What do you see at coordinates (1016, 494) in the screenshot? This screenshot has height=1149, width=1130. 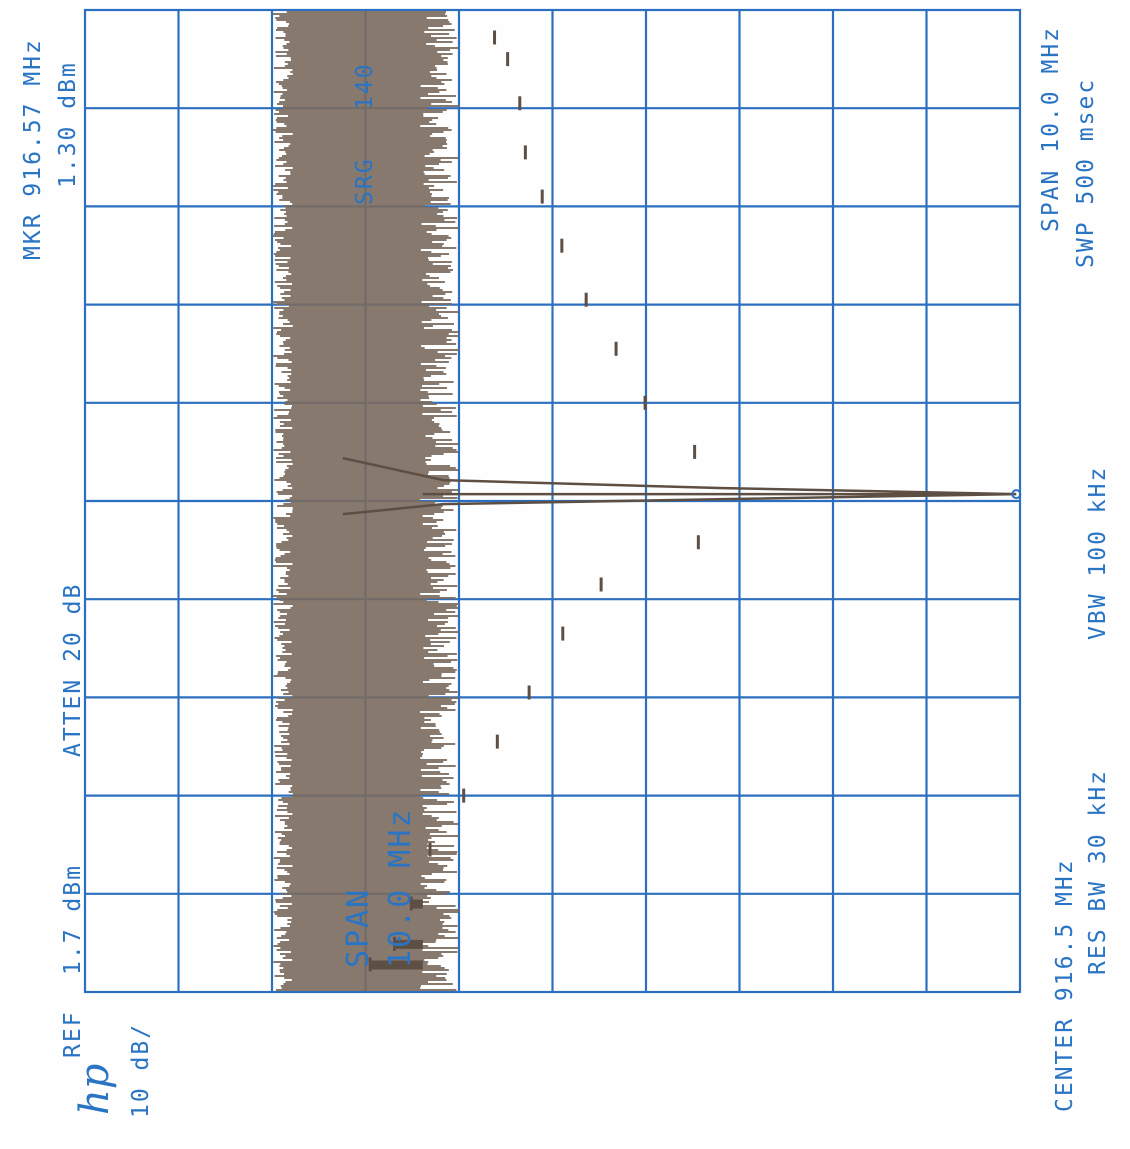 I see `marker-dot` at bounding box center [1016, 494].